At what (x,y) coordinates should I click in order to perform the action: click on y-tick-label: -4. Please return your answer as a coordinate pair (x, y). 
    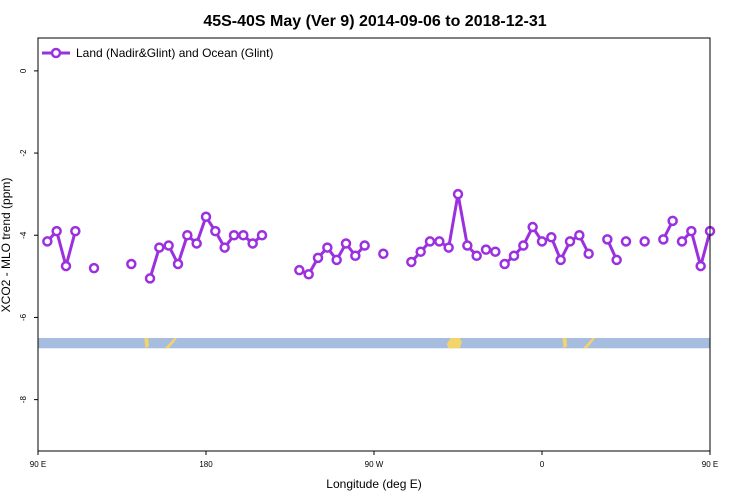
    Looking at the image, I should click on (23, 235).